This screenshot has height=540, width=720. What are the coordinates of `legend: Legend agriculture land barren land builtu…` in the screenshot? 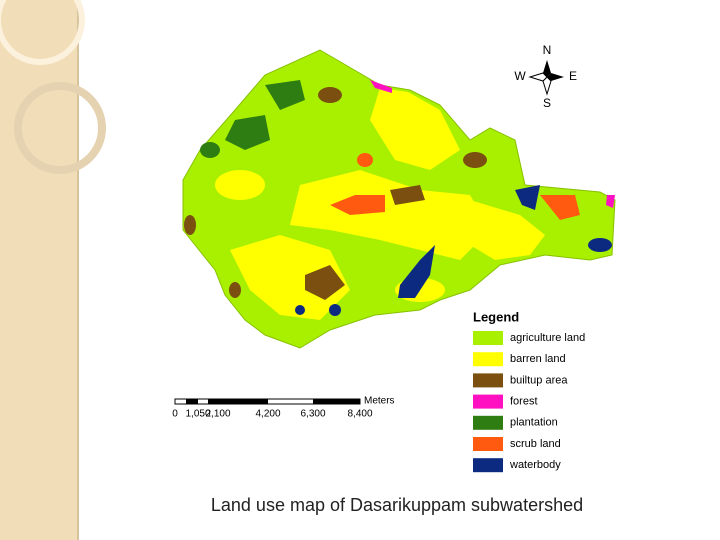 It's located at (529, 391).